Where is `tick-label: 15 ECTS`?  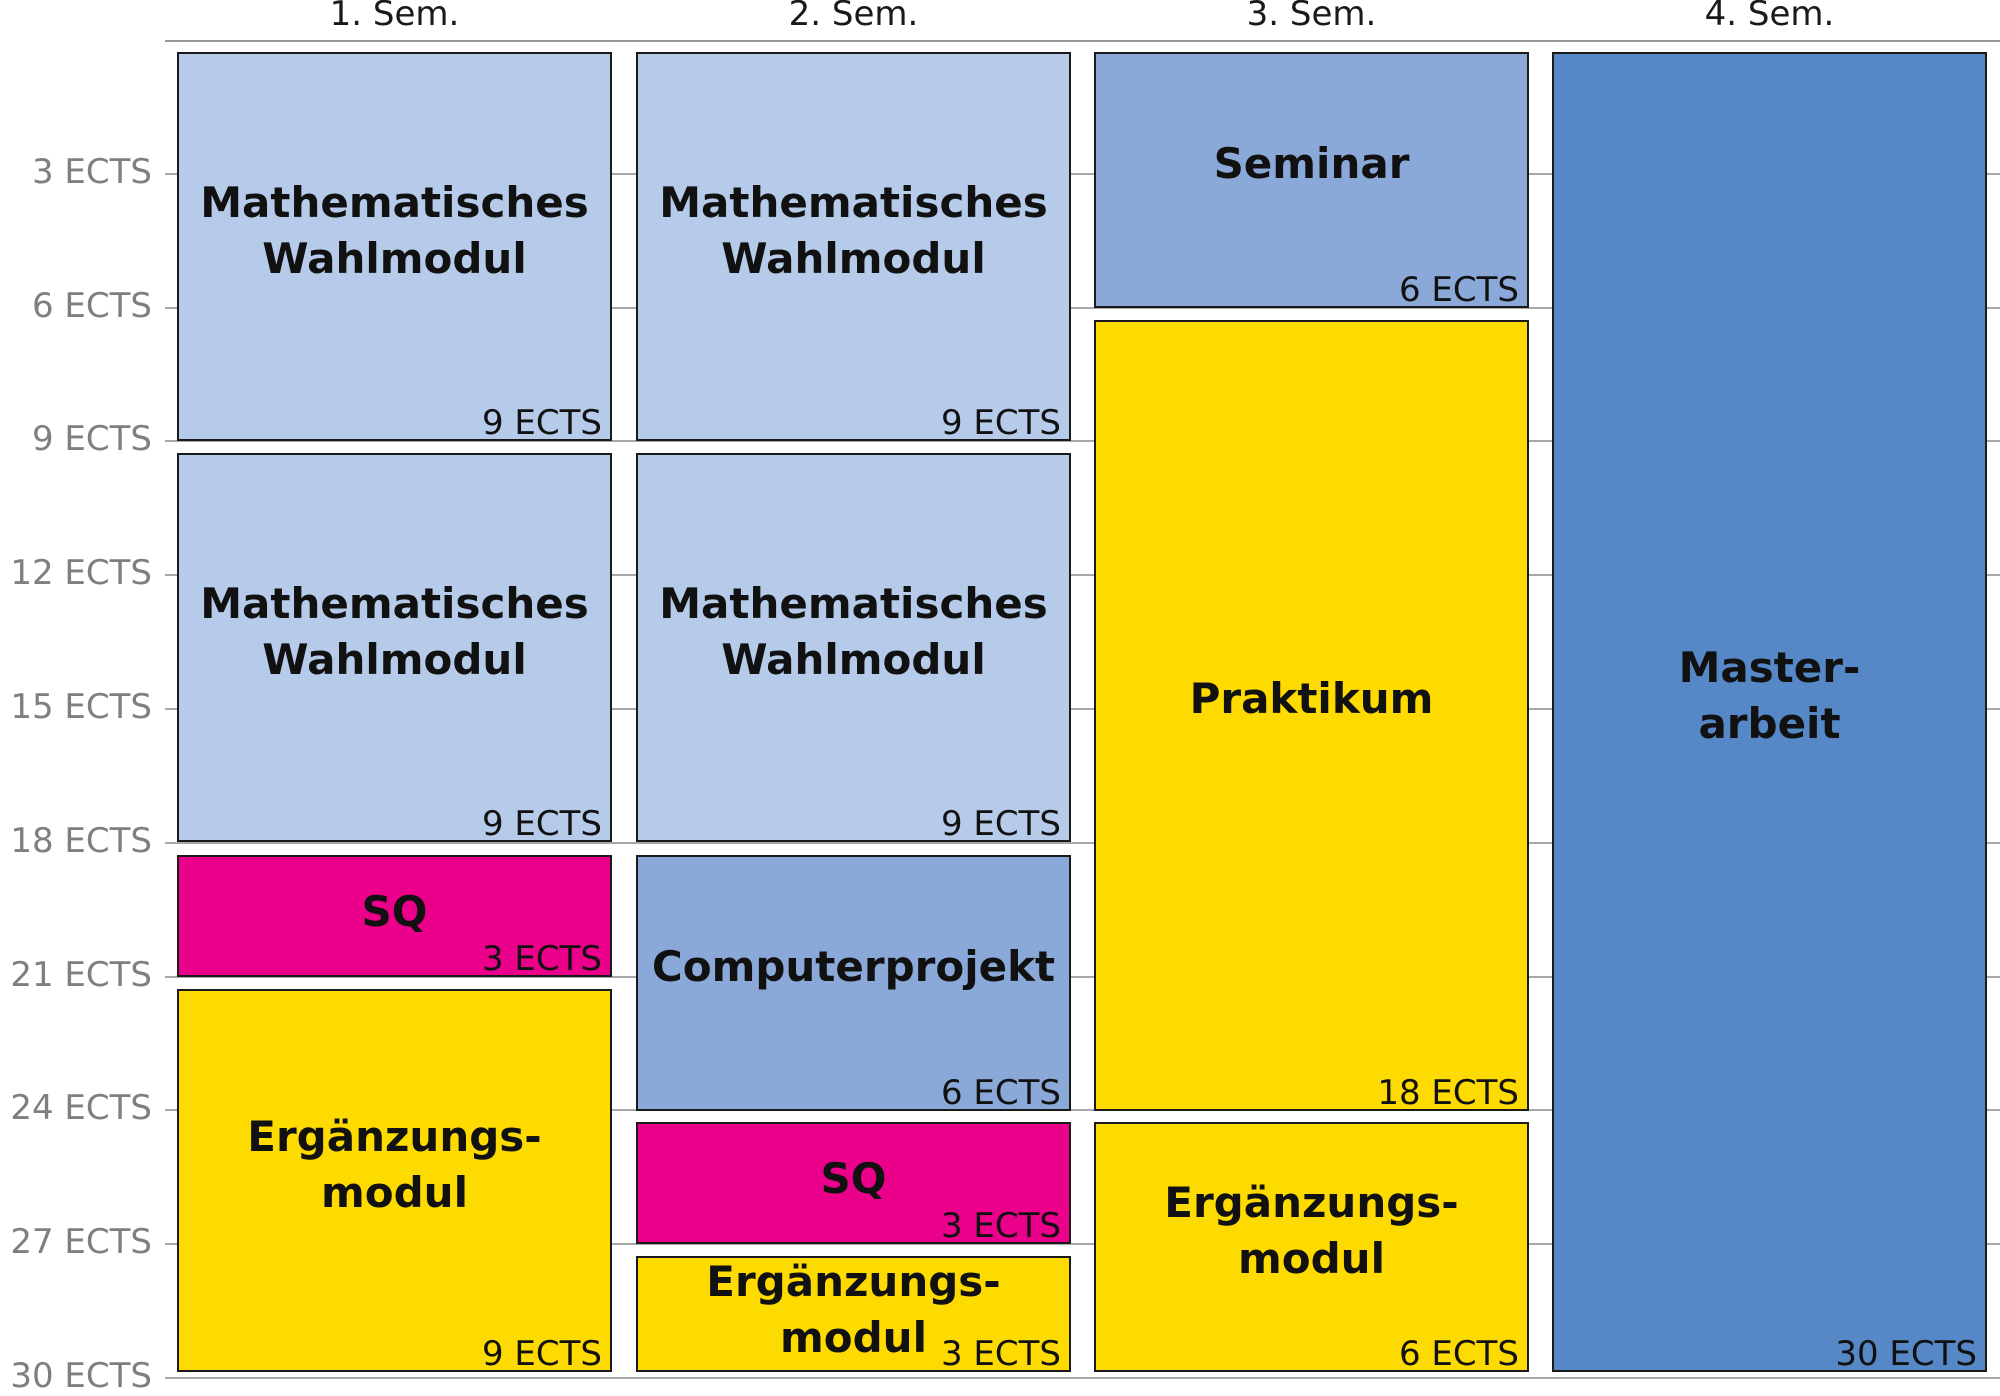 tick-label: 15 ECTS is located at coordinates (81, 707).